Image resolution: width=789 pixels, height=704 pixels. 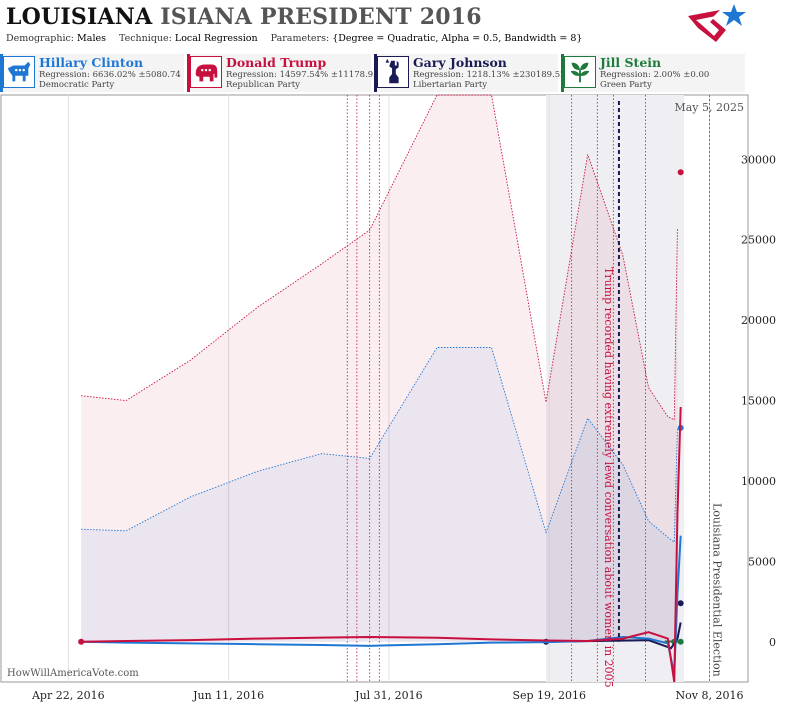 I want to click on y-tick-label: 15000, so click(x=758, y=401).